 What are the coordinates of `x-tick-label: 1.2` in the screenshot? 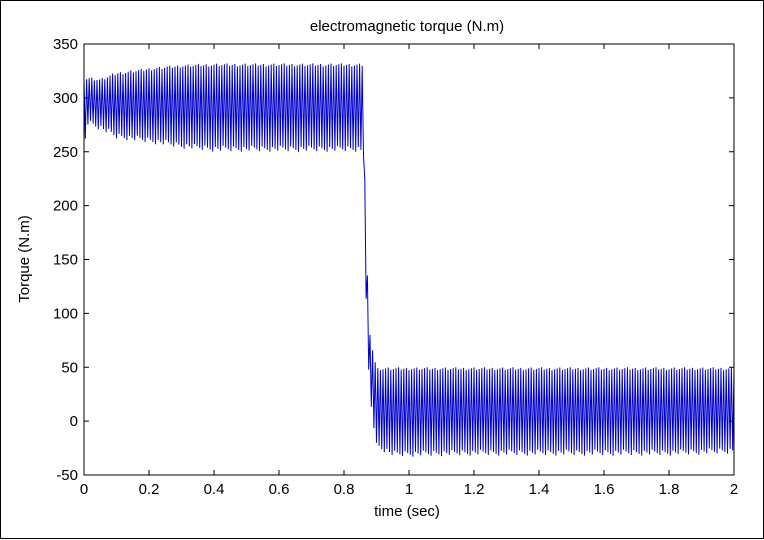 It's located at (474, 489).